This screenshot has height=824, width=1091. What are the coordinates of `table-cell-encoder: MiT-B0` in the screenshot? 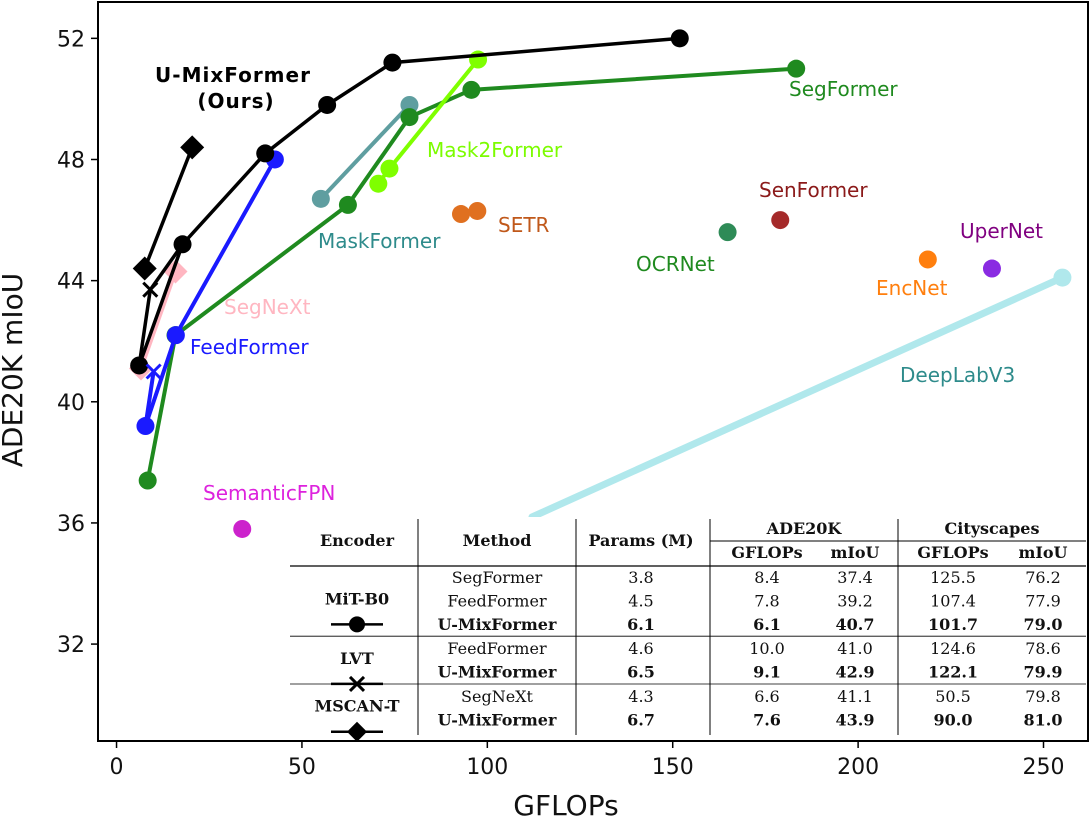 It's located at (357, 598).